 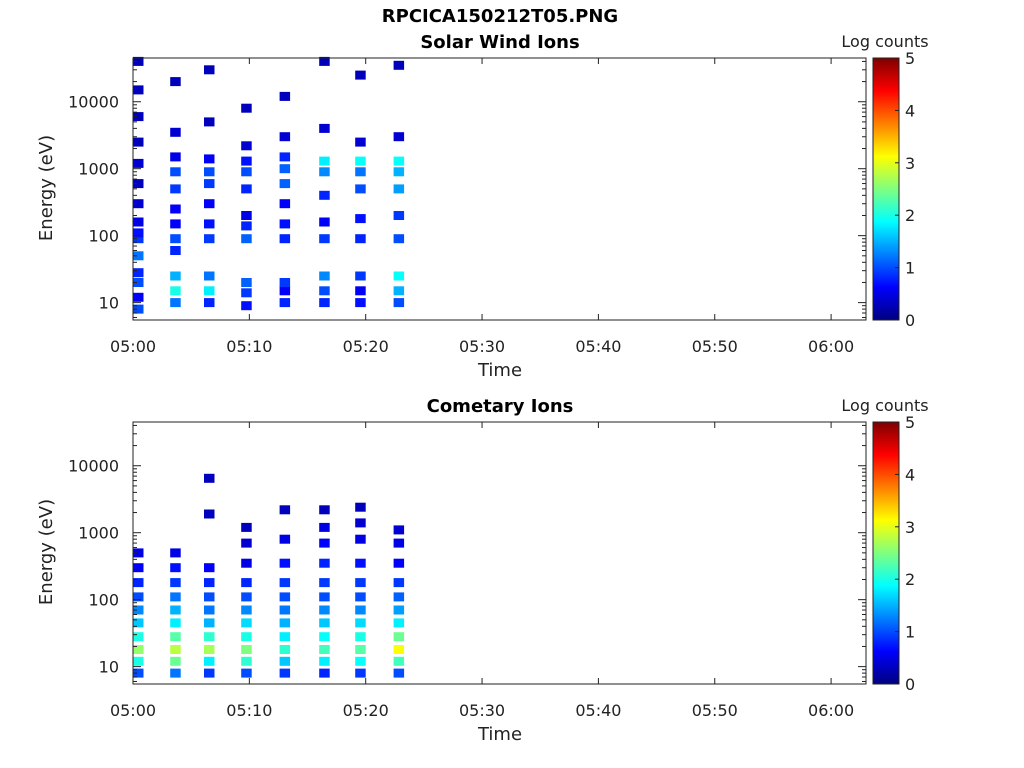 What do you see at coordinates (499, 370) in the screenshot?
I see `x-axis-label: Time` at bounding box center [499, 370].